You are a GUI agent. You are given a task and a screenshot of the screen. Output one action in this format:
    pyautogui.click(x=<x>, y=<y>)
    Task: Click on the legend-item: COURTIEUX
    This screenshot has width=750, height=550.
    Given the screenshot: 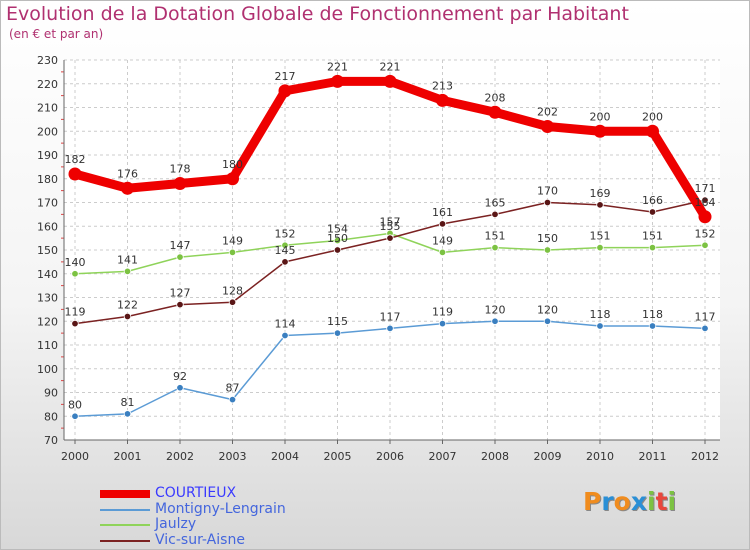 What is the action you would take?
    pyautogui.click(x=230, y=493)
    